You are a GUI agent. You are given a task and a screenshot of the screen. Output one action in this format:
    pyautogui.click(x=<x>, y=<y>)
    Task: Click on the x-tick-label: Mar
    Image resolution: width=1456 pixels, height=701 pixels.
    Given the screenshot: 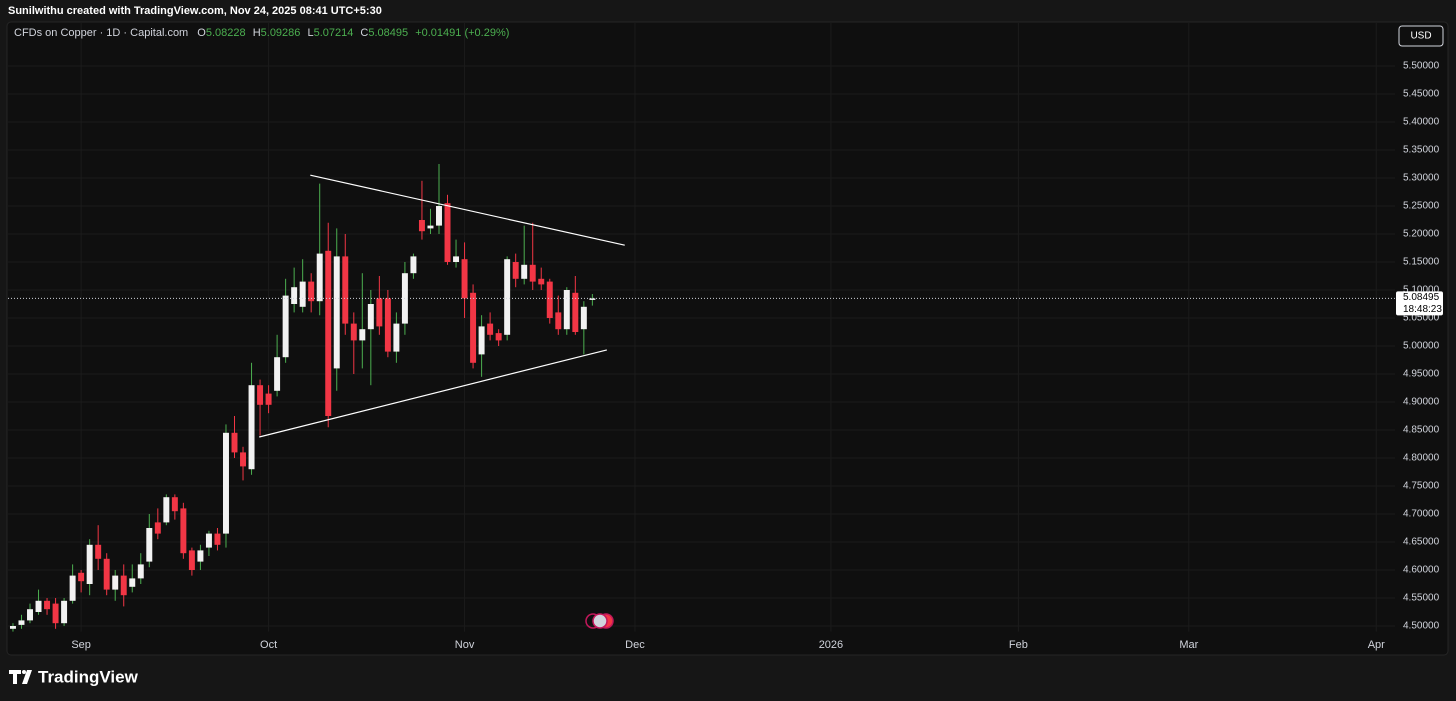 What is the action you would take?
    pyautogui.click(x=1188, y=645)
    